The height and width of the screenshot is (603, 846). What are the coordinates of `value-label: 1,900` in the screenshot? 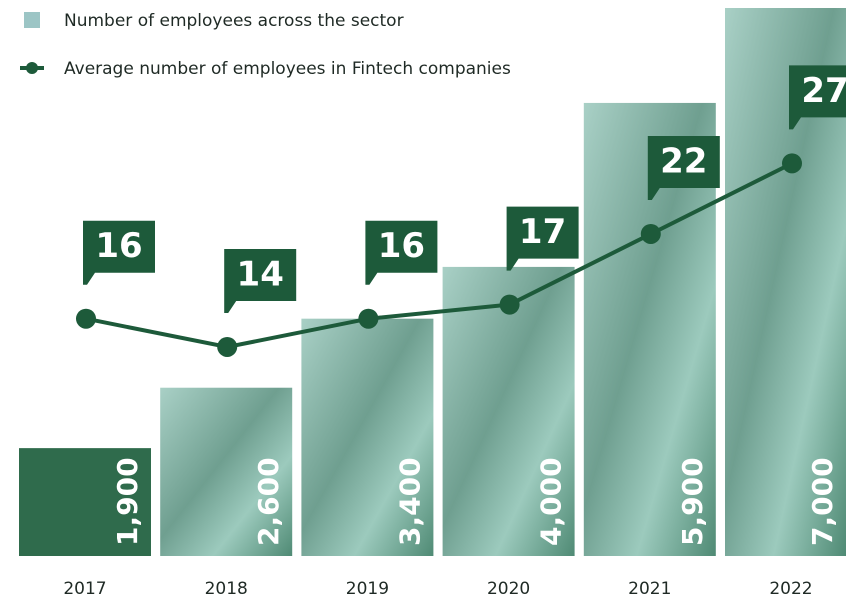 It's located at (127, 501).